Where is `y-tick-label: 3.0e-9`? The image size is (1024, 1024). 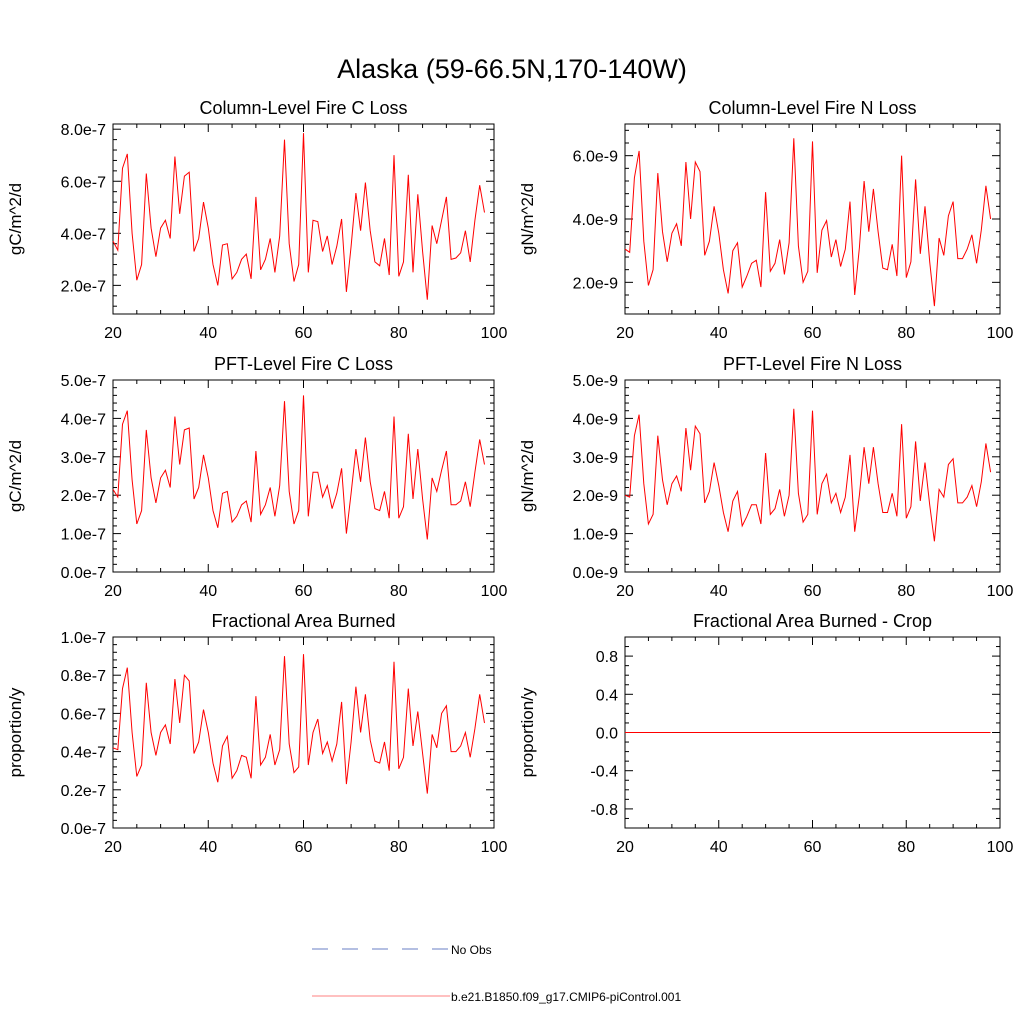 y-tick-label: 3.0e-9 is located at coordinates (595, 458).